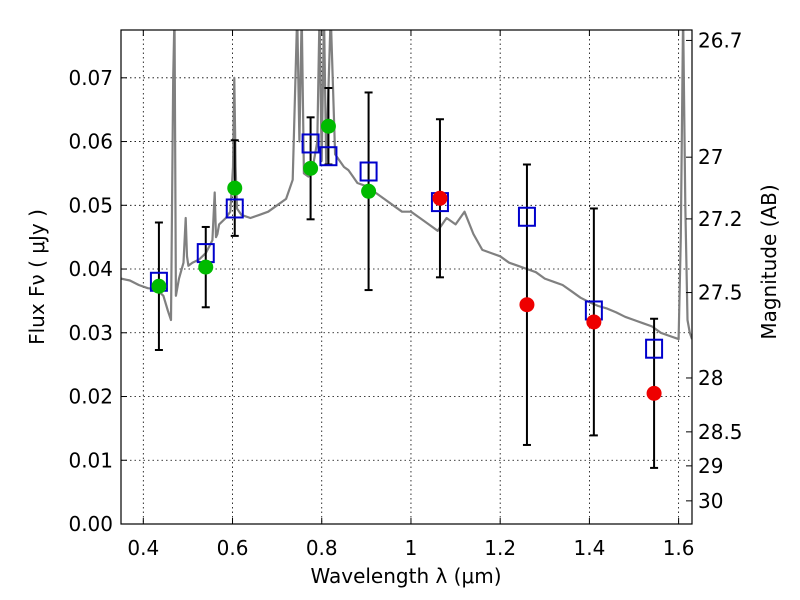 The height and width of the screenshot is (600, 800). What do you see at coordinates (143, 548) in the screenshot?
I see `x-tick-label: 0.4` at bounding box center [143, 548].